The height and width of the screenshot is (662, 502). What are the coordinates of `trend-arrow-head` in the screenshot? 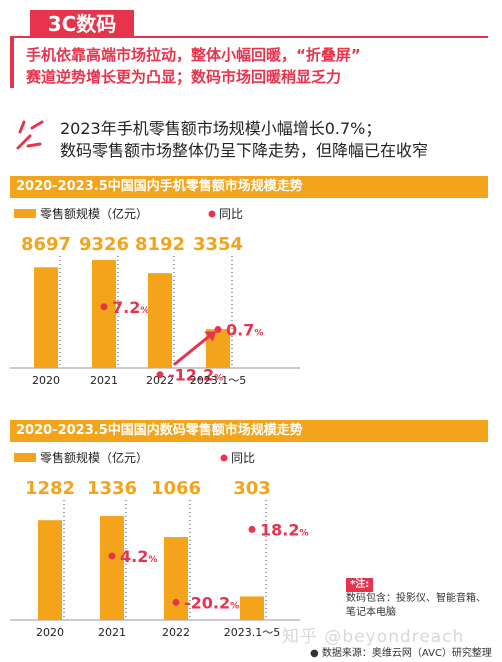 It's located at (210, 336).